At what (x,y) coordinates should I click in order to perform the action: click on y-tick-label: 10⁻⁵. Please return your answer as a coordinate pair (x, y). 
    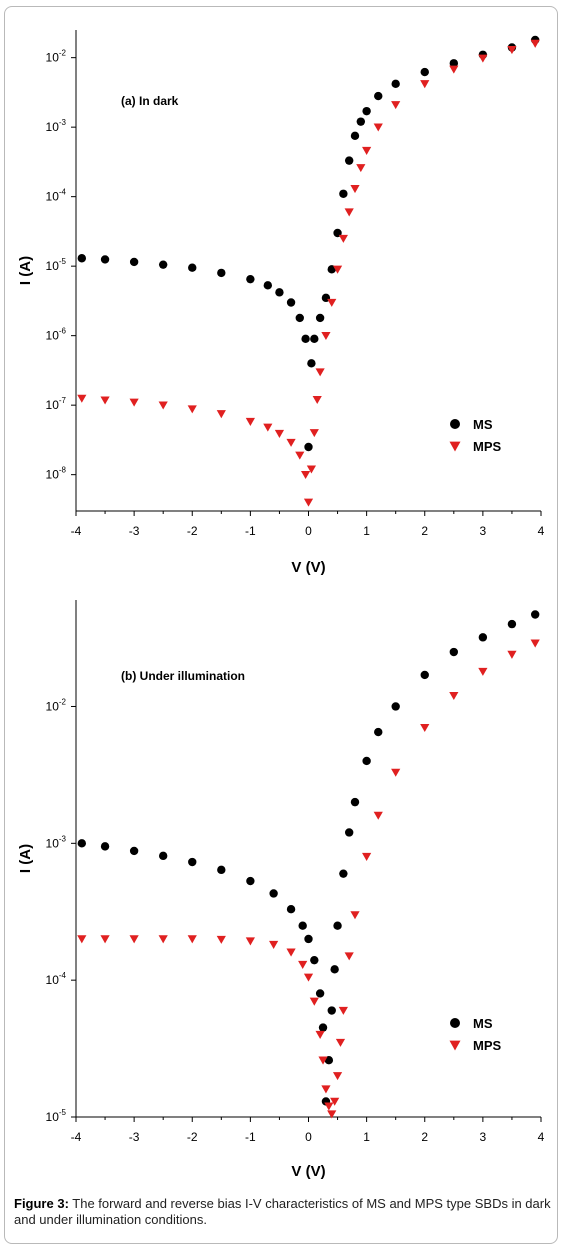
    Looking at the image, I should click on (56, 1116).